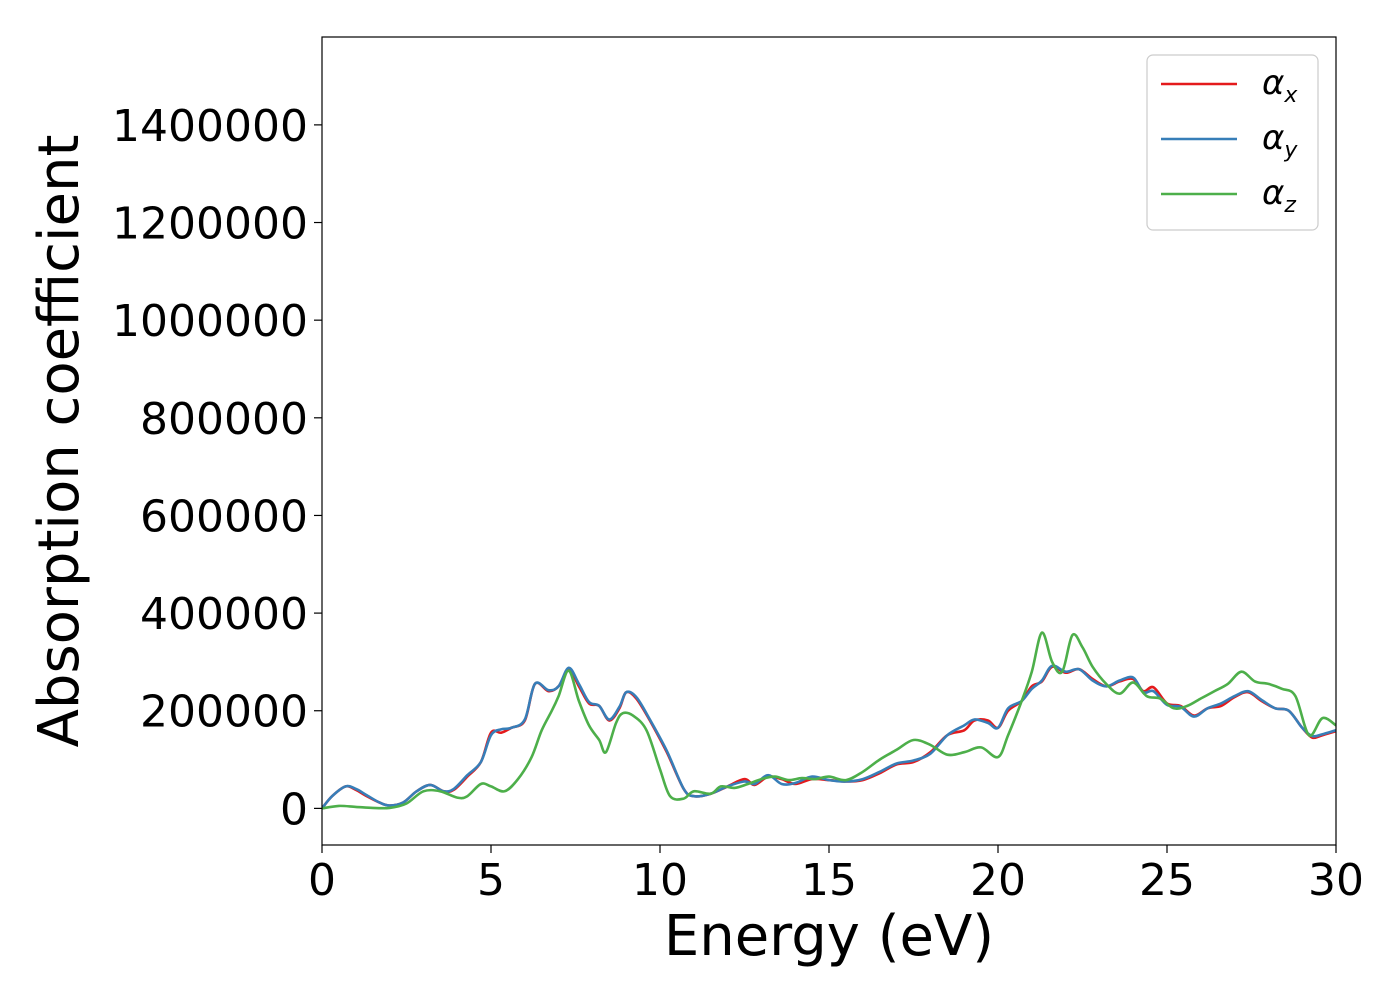 The width and height of the screenshot is (1400, 1000). I want to click on y-tick-label: 1400000, so click(210, 126).